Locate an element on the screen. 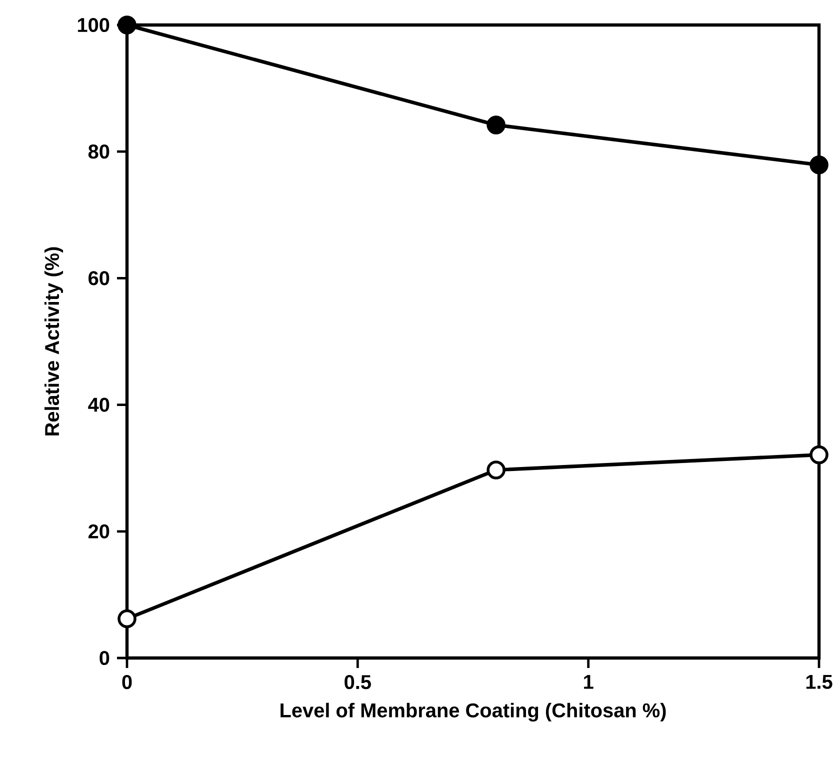 This screenshot has width=838, height=759. x-tick-label: 0.5 is located at coordinates (357, 682).